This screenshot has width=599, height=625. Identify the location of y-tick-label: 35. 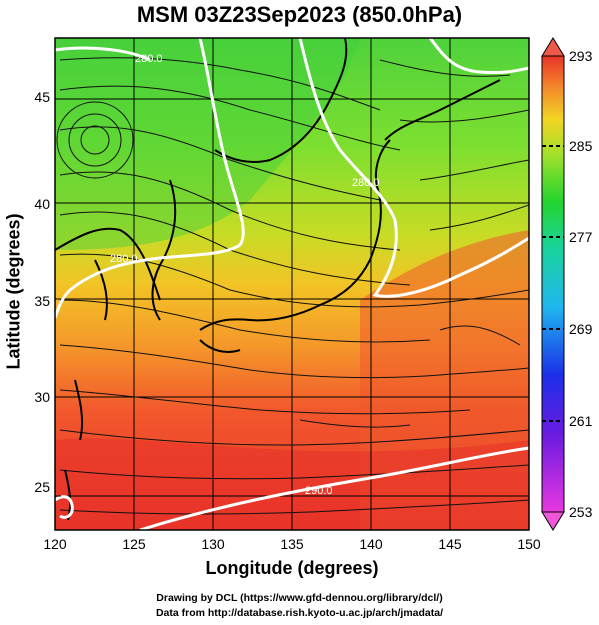
(42, 301).